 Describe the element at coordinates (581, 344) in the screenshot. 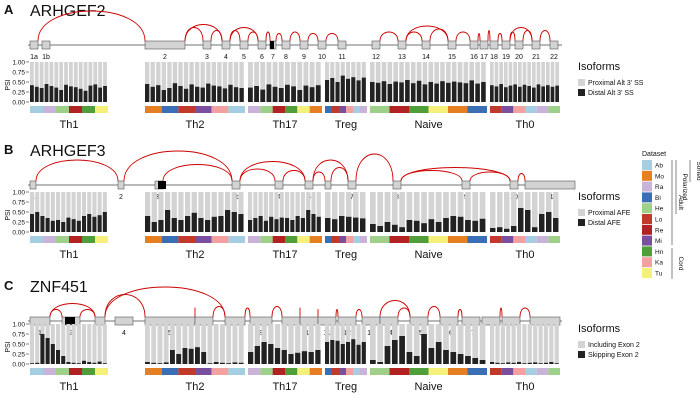

I see `isoform-swatch` at that location.